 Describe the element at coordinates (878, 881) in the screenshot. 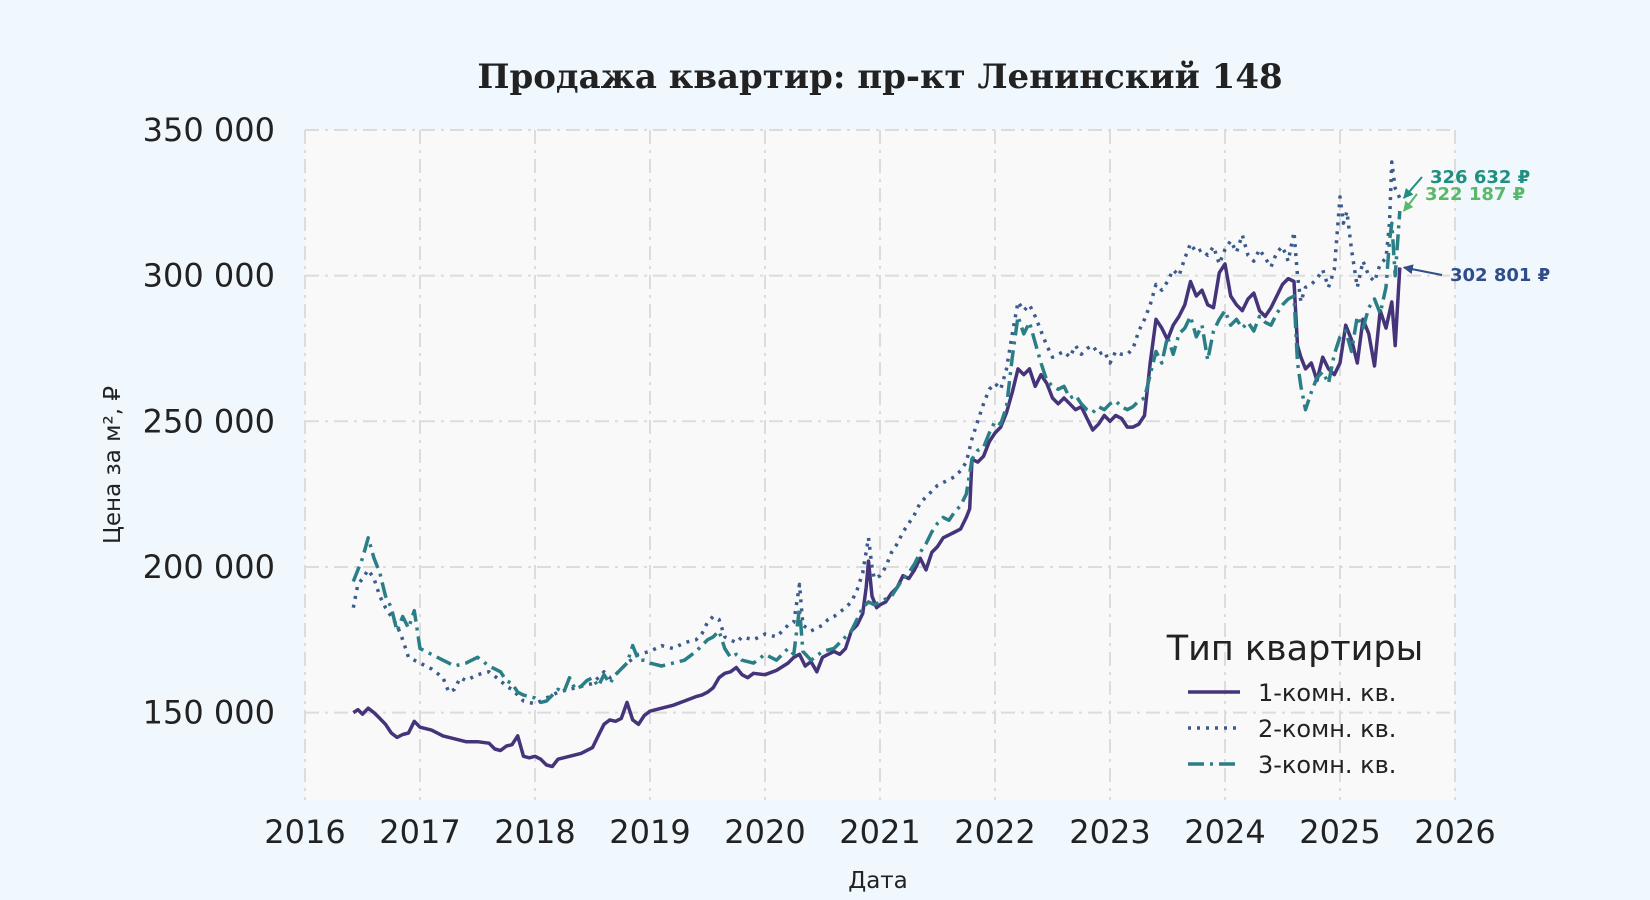

I see `x-axis-label: Дата` at that location.